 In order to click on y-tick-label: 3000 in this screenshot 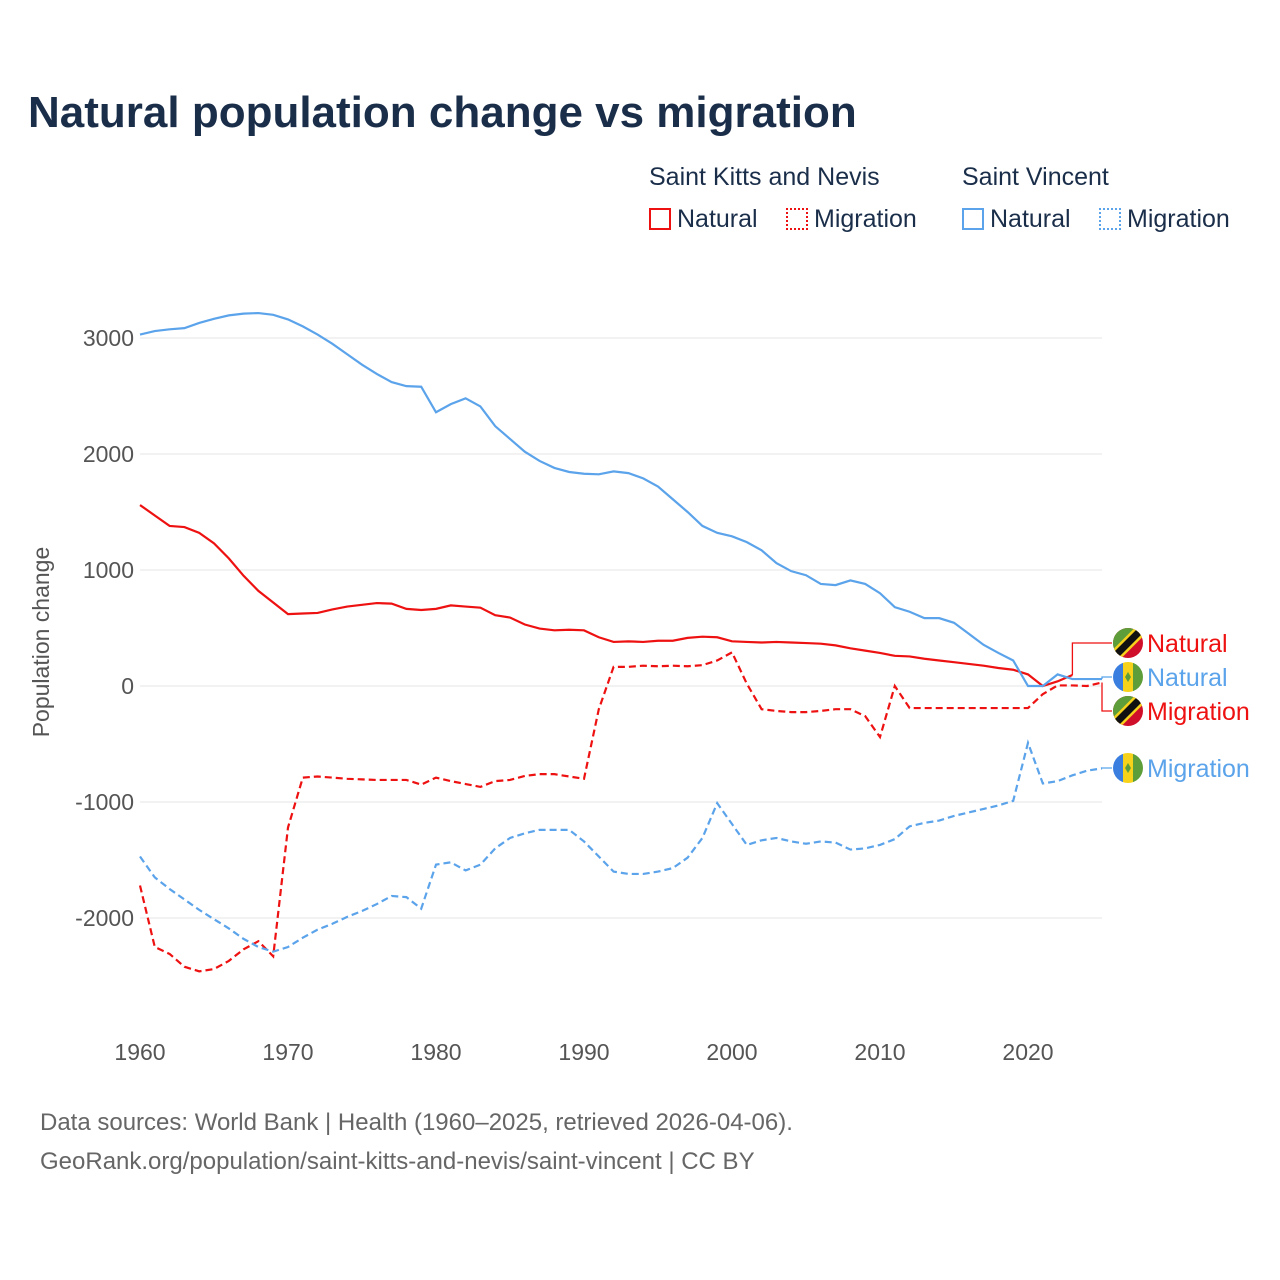, I will do `click(108, 338)`.